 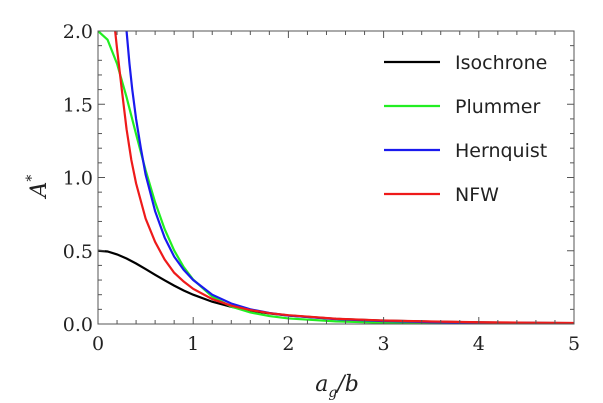 What do you see at coordinates (497, 107) in the screenshot?
I see `legend-label-plummer: Plummer` at bounding box center [497, 107].